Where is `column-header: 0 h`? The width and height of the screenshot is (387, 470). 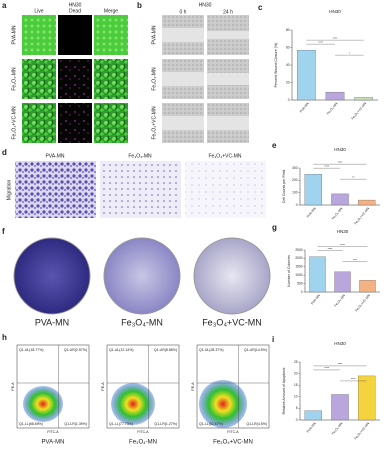 column-header: 0 h is located at coordinates (183, 12).